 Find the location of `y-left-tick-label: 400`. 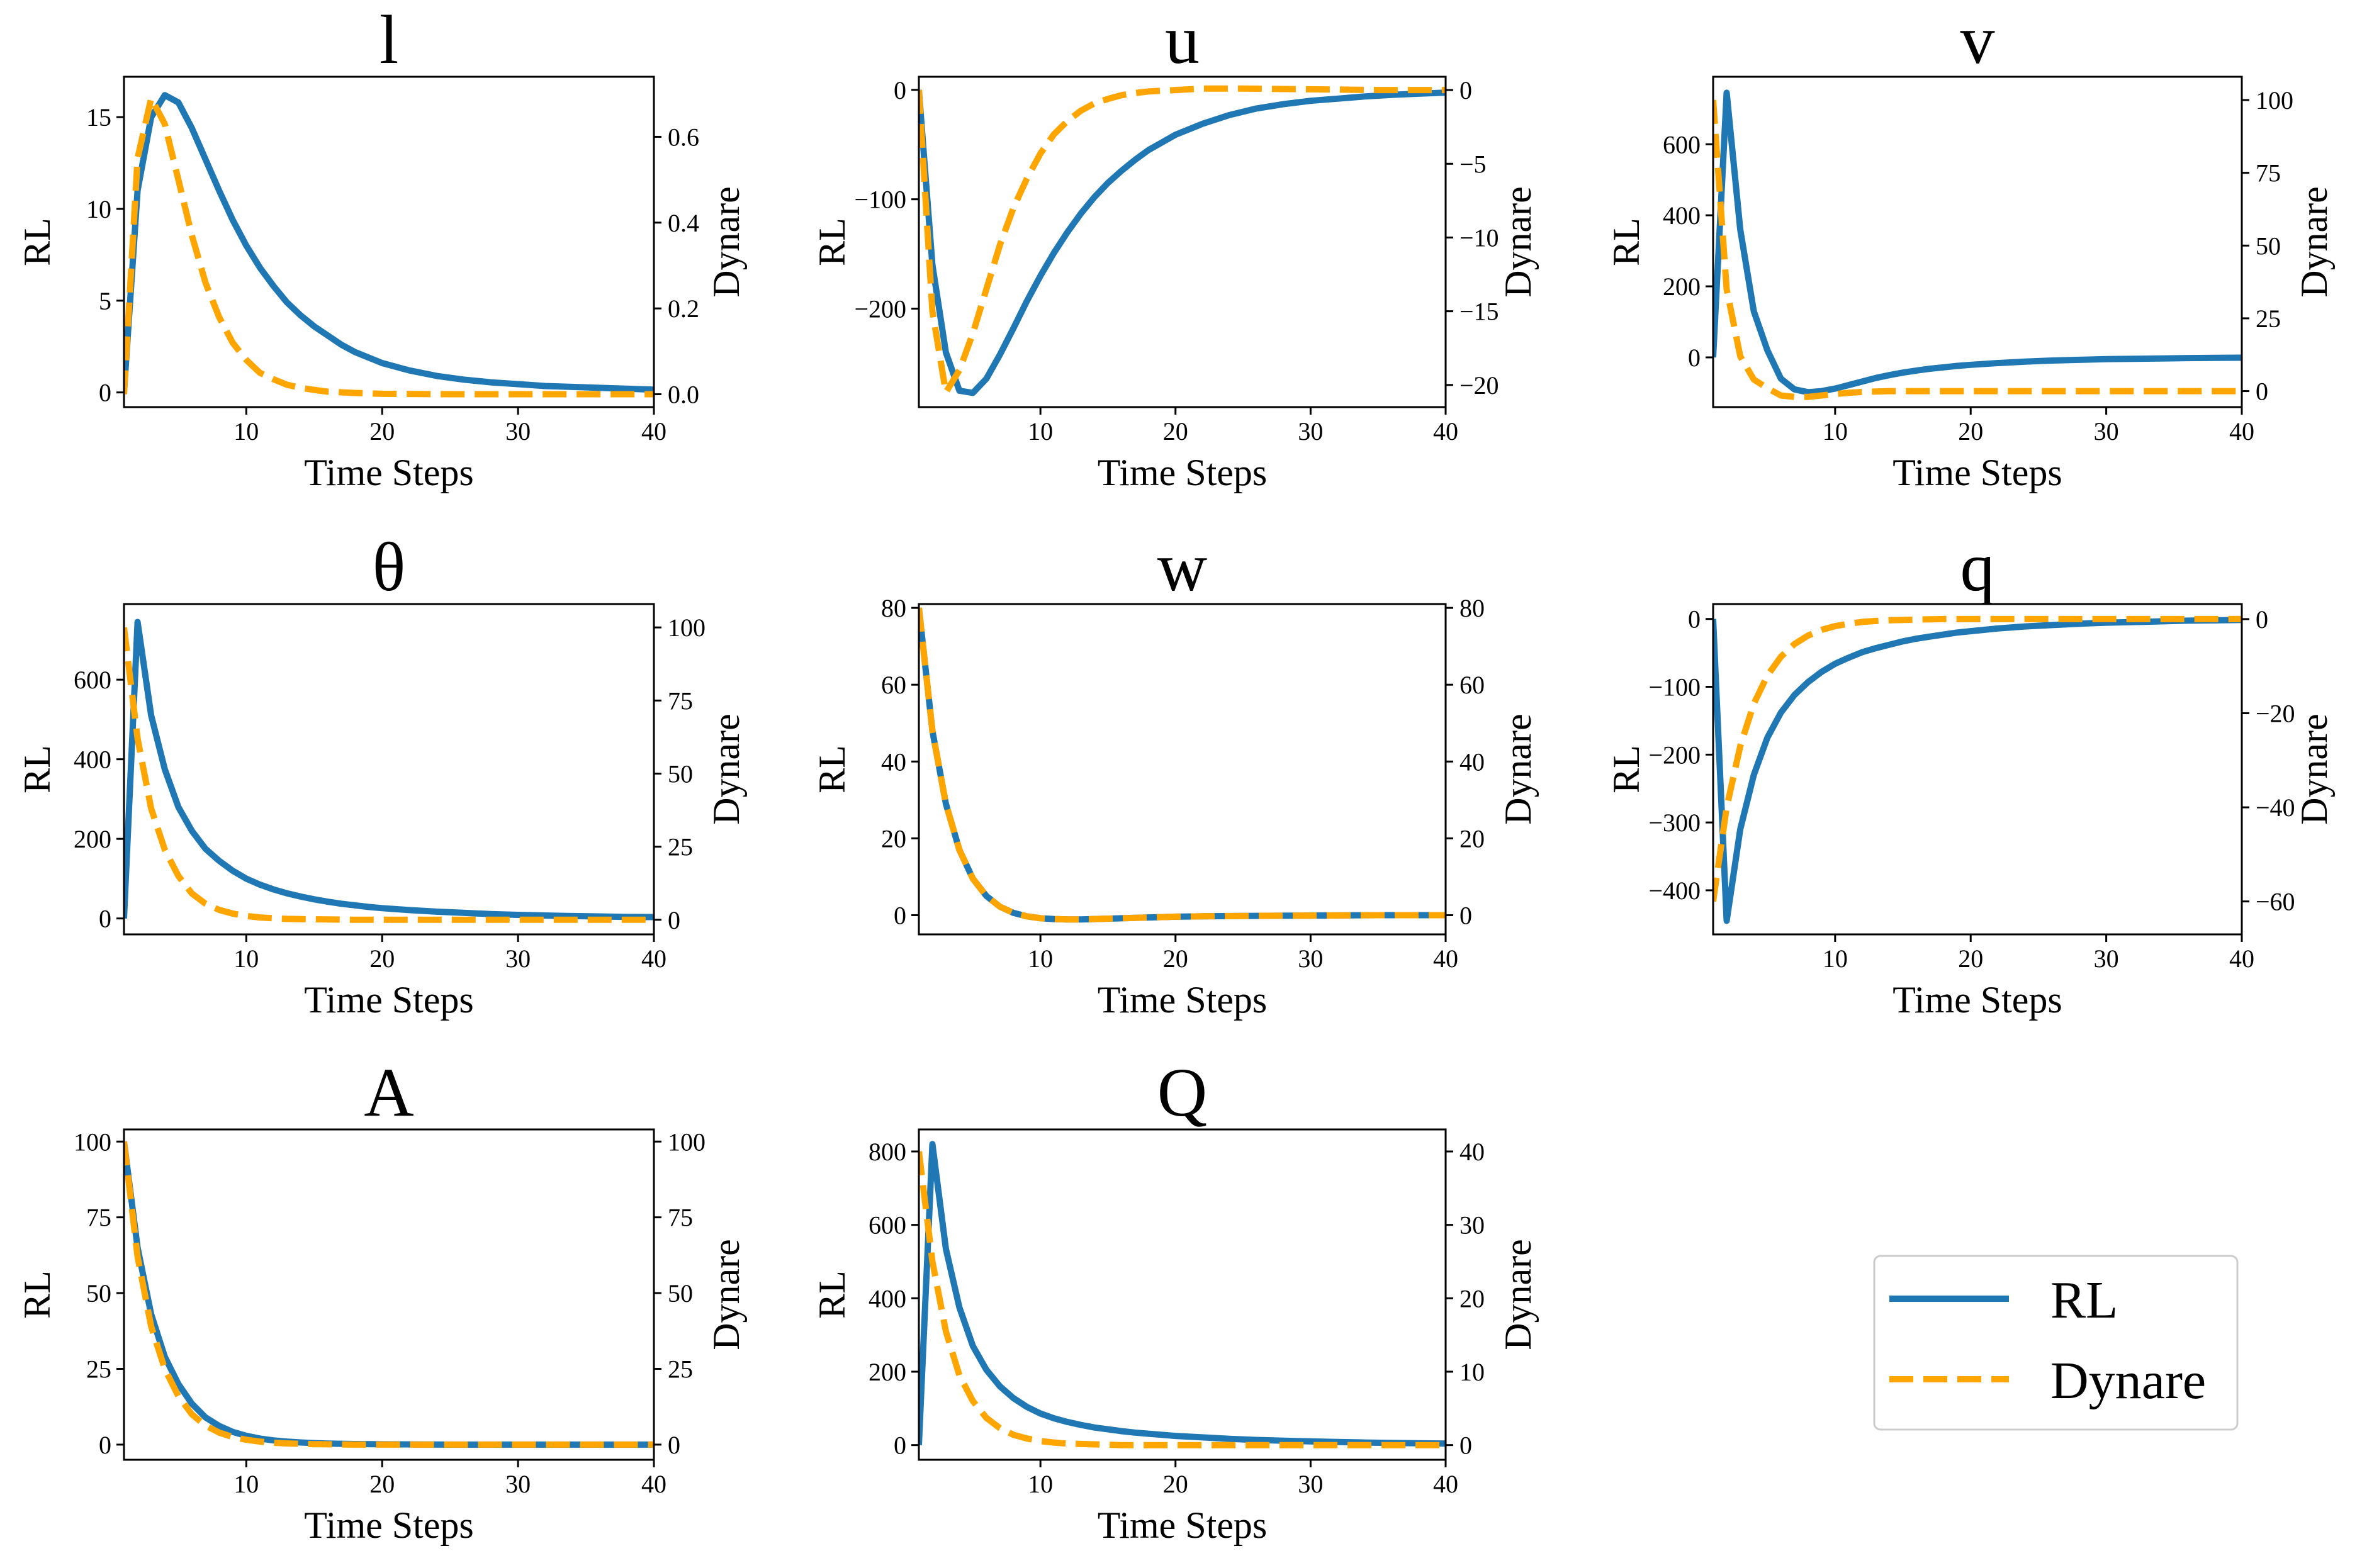

y-left-tick-label: 400 is located at coordinates (888, 1298).